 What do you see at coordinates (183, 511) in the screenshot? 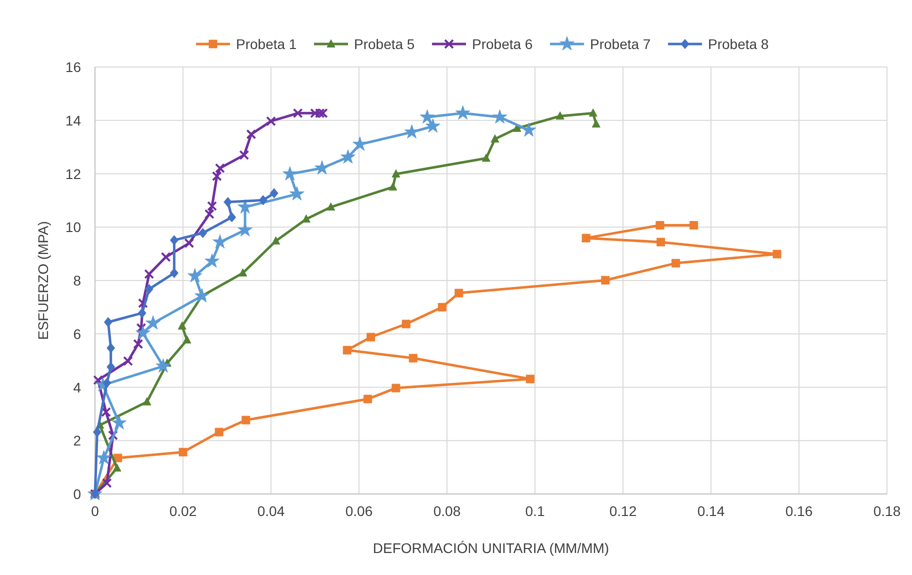
I see `x-tick-label: 0.02` at bounding box center [183, 511].